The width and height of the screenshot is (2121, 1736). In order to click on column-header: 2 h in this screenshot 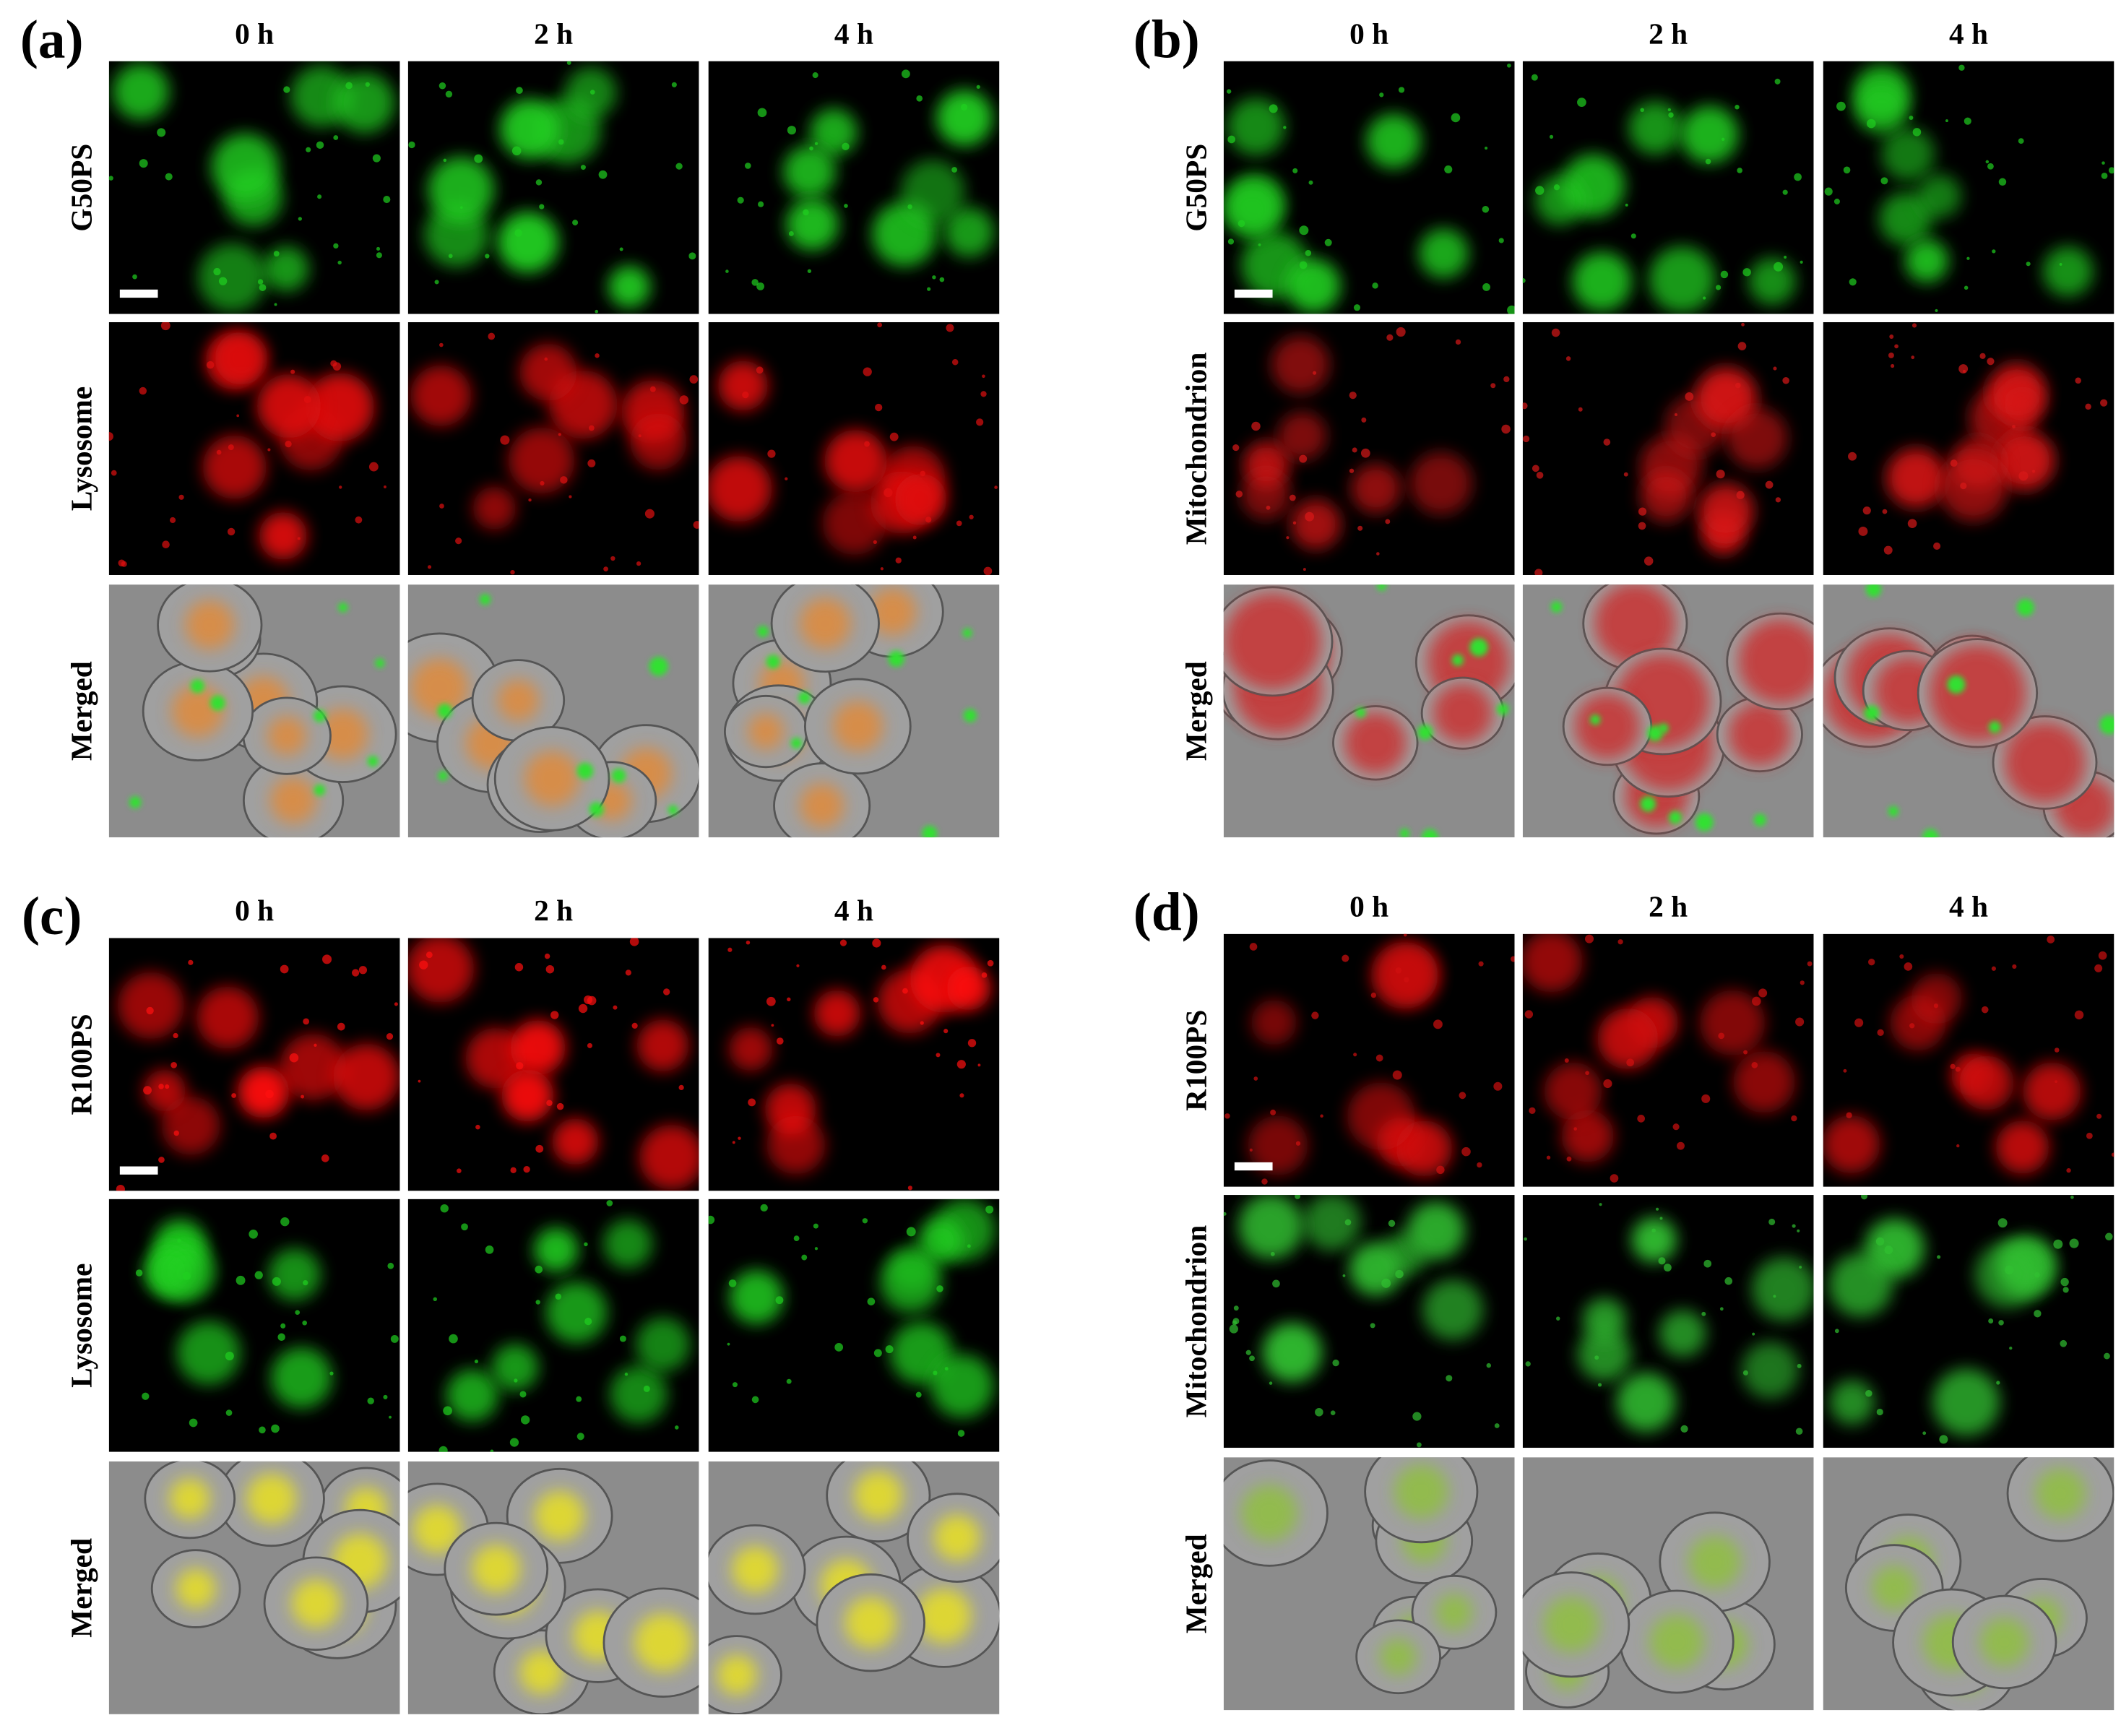, I will do `click(553, 910)`.